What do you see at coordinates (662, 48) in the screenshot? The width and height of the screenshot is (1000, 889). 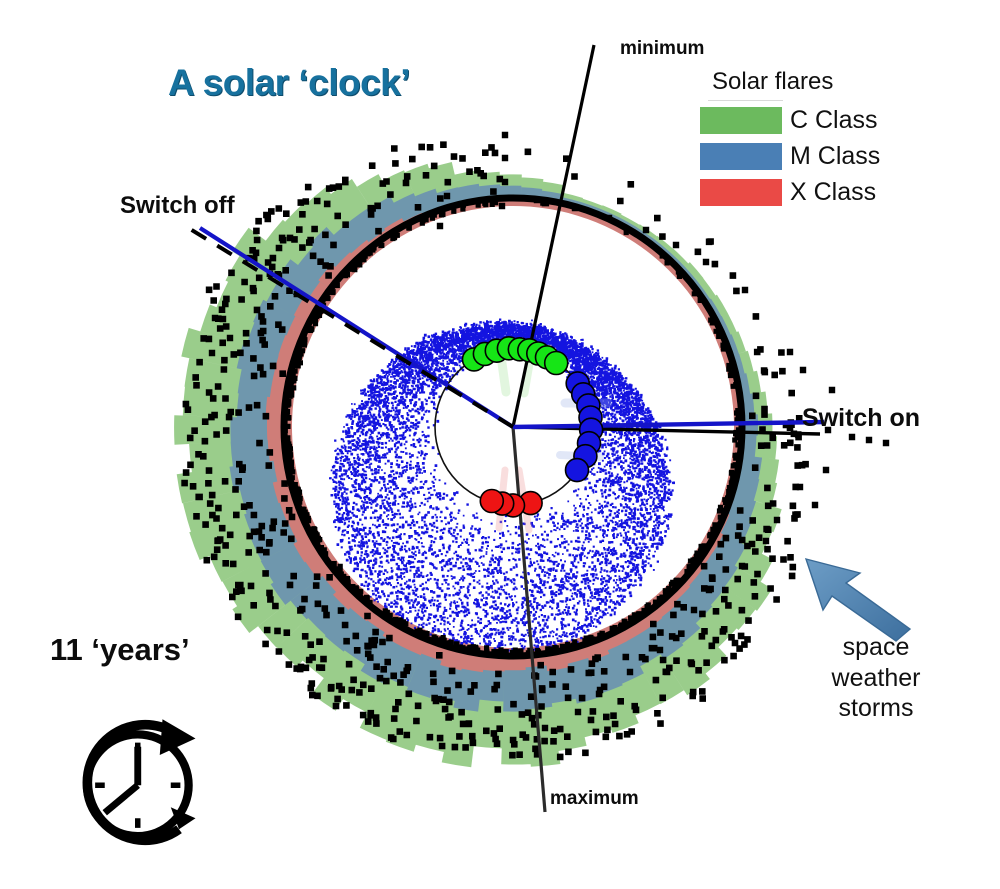 I see `label-minimum: minimum` at bounding box center [662, 48].